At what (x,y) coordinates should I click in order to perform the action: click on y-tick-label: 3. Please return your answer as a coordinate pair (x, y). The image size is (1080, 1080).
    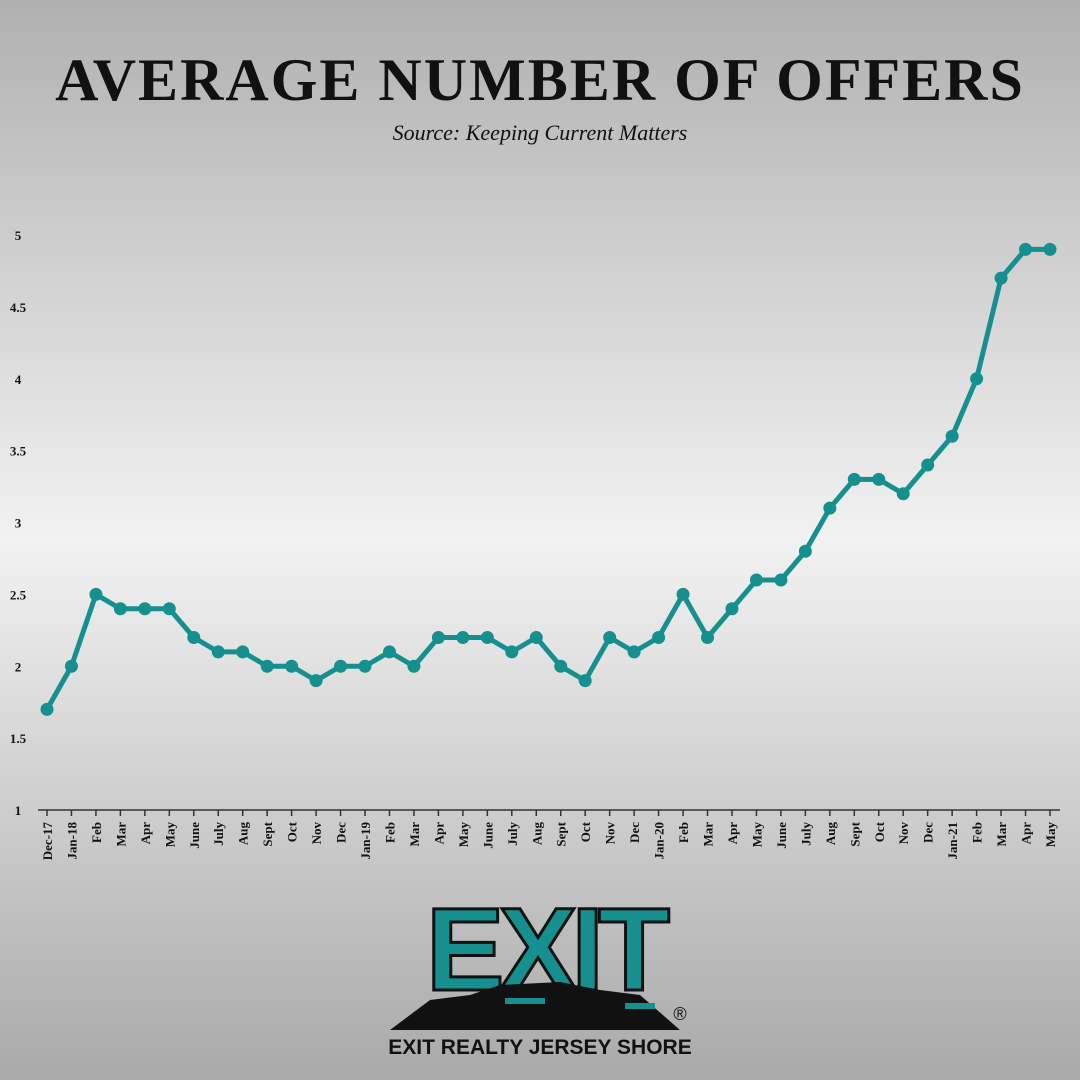
    Looking at the image, I should click on (18, 523).